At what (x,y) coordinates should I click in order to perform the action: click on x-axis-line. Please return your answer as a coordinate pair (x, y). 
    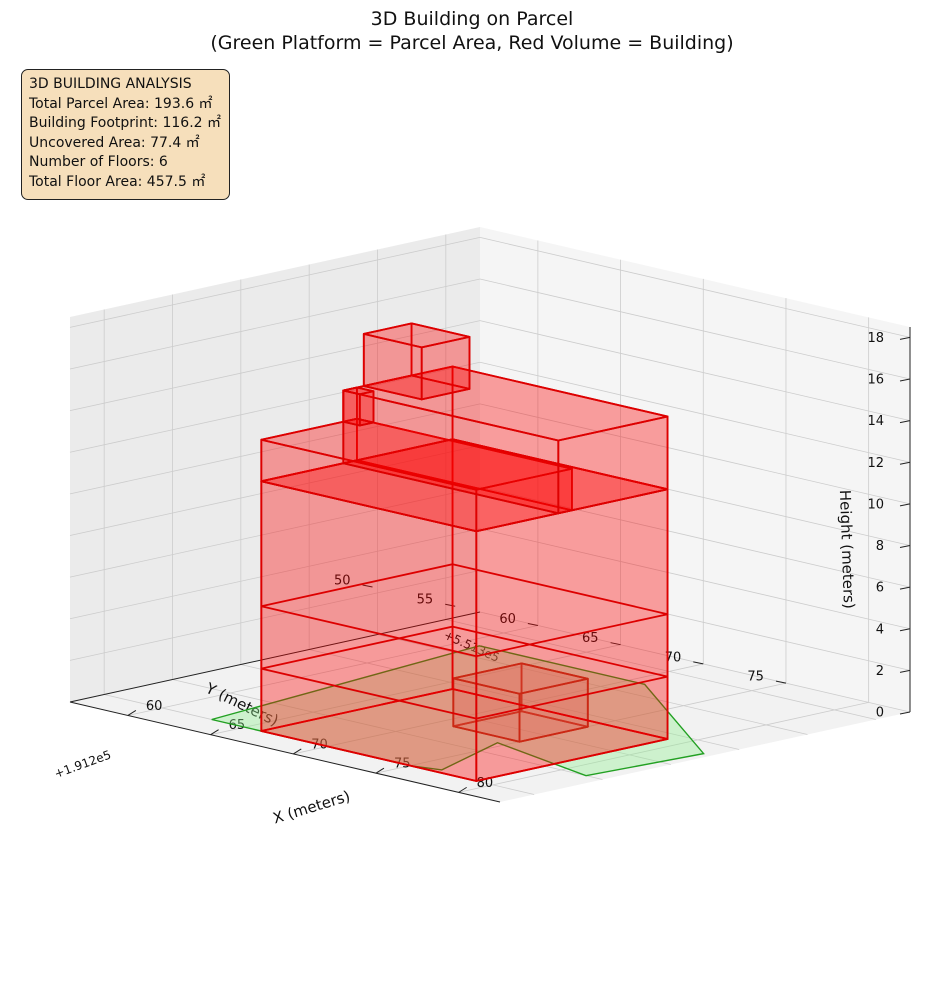
    Looking at the image, I should click on (285, 752).